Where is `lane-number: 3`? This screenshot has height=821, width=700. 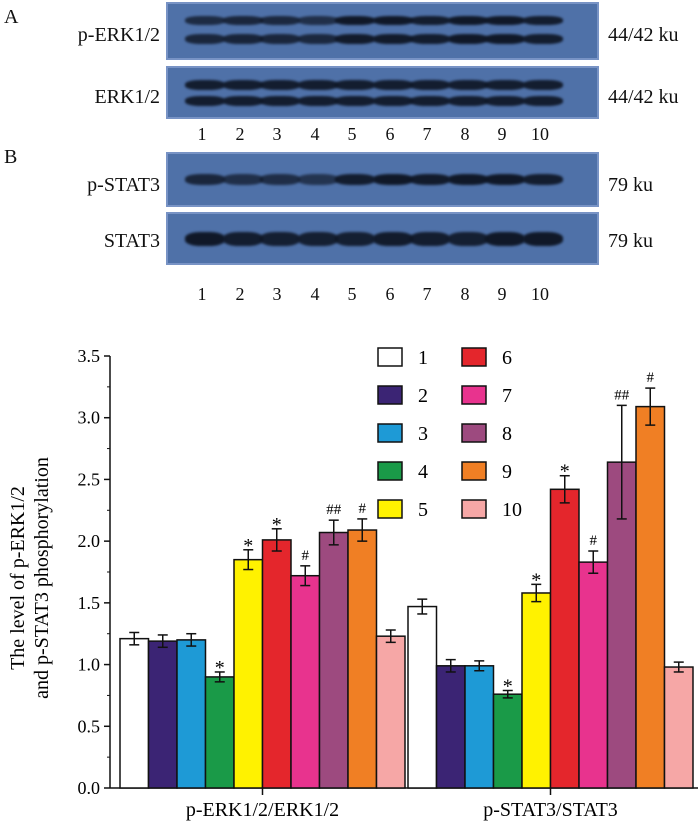 lane-number: 3 is located at coordinates (277, 294).